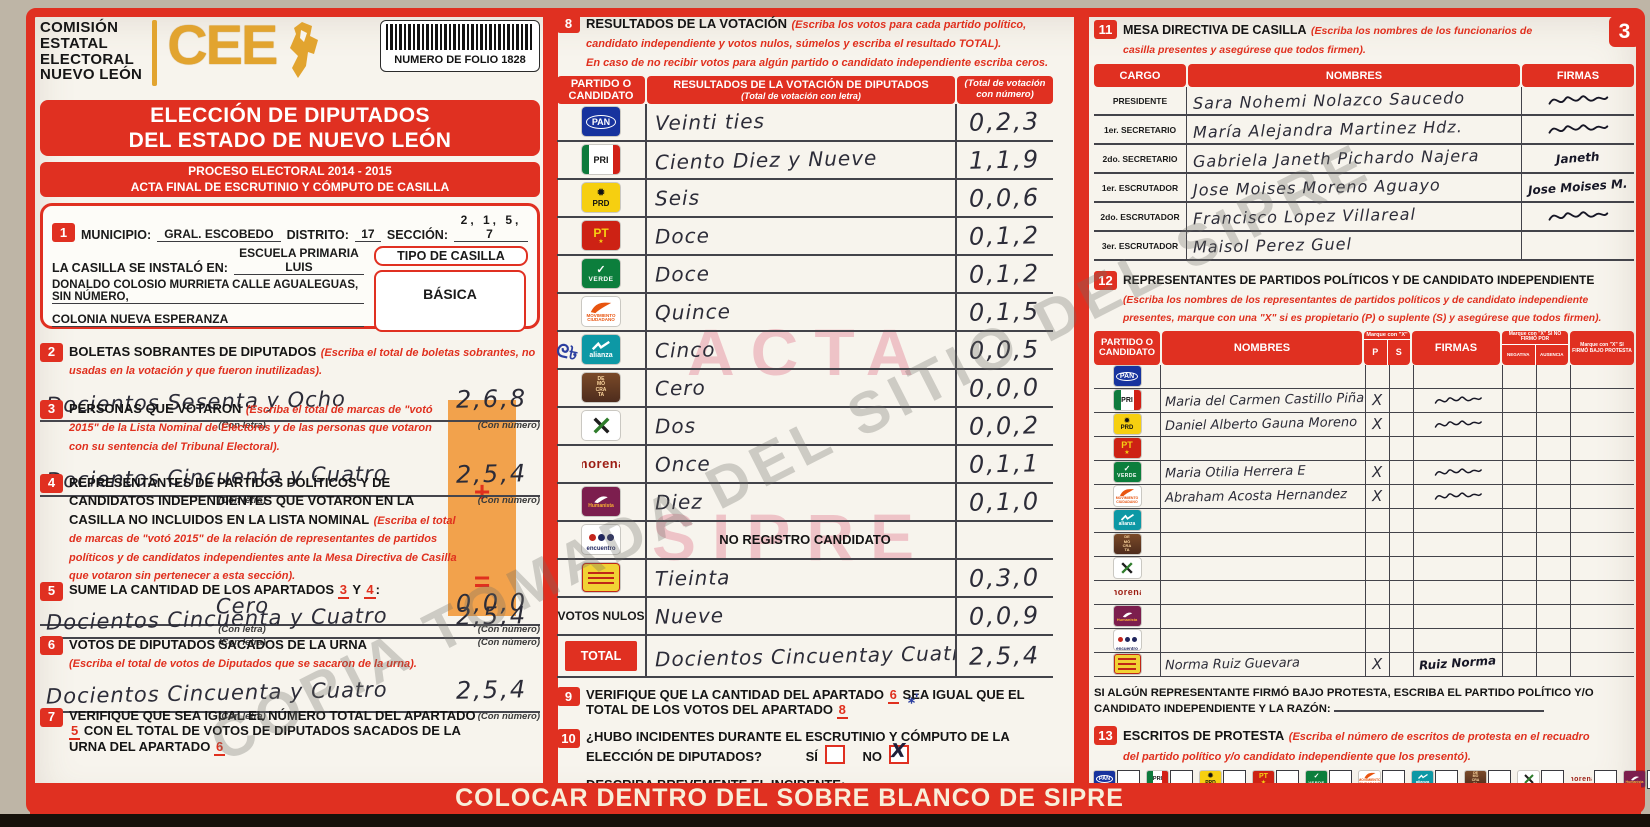 The image size is (1650, 827). What do you see at coordinates (805, 616) in the screenshot?
I see `votes-row: VOTOS NULOS Nueve 0,0,9` at bounding box center [805, 616].